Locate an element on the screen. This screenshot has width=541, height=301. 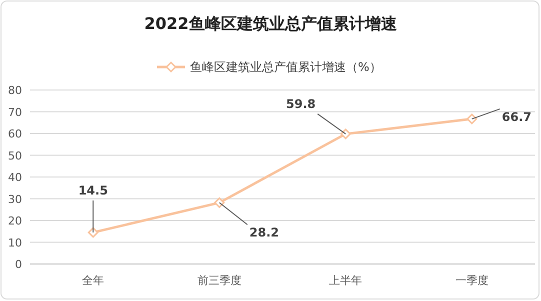
x-tick-label: 上半年 is located at coordinates (345, 280).